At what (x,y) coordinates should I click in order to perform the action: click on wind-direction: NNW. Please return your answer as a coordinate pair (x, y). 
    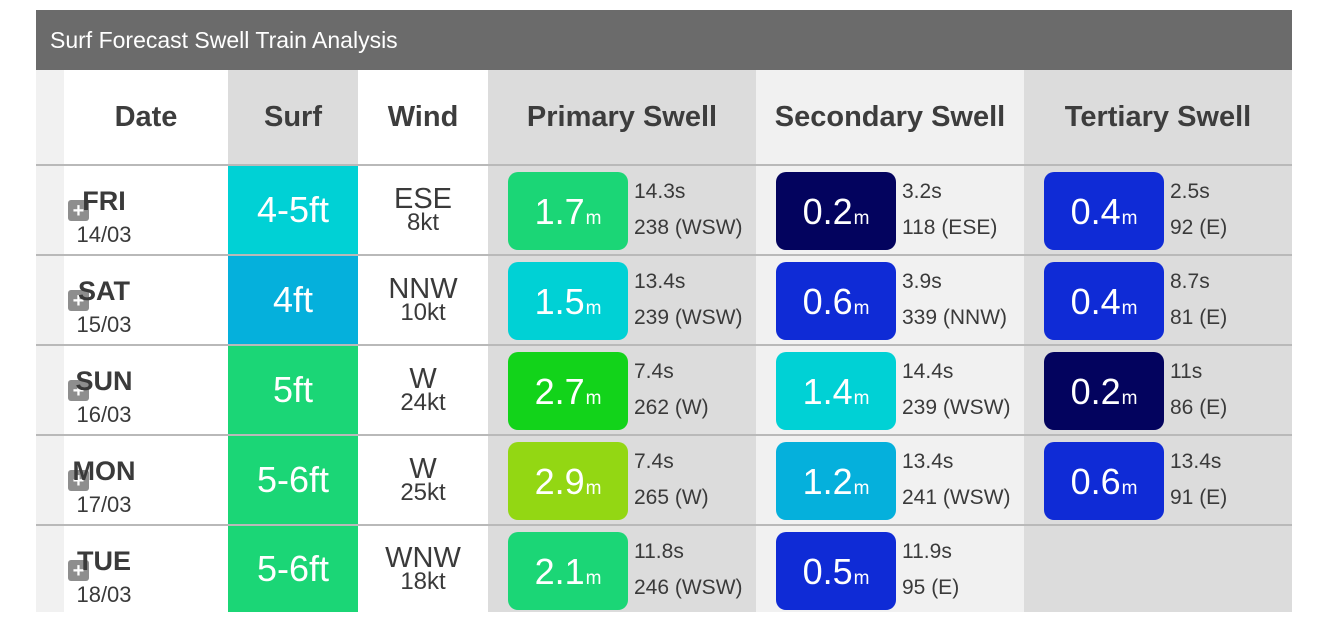
    Looking at the image, I should click on (423, 288).